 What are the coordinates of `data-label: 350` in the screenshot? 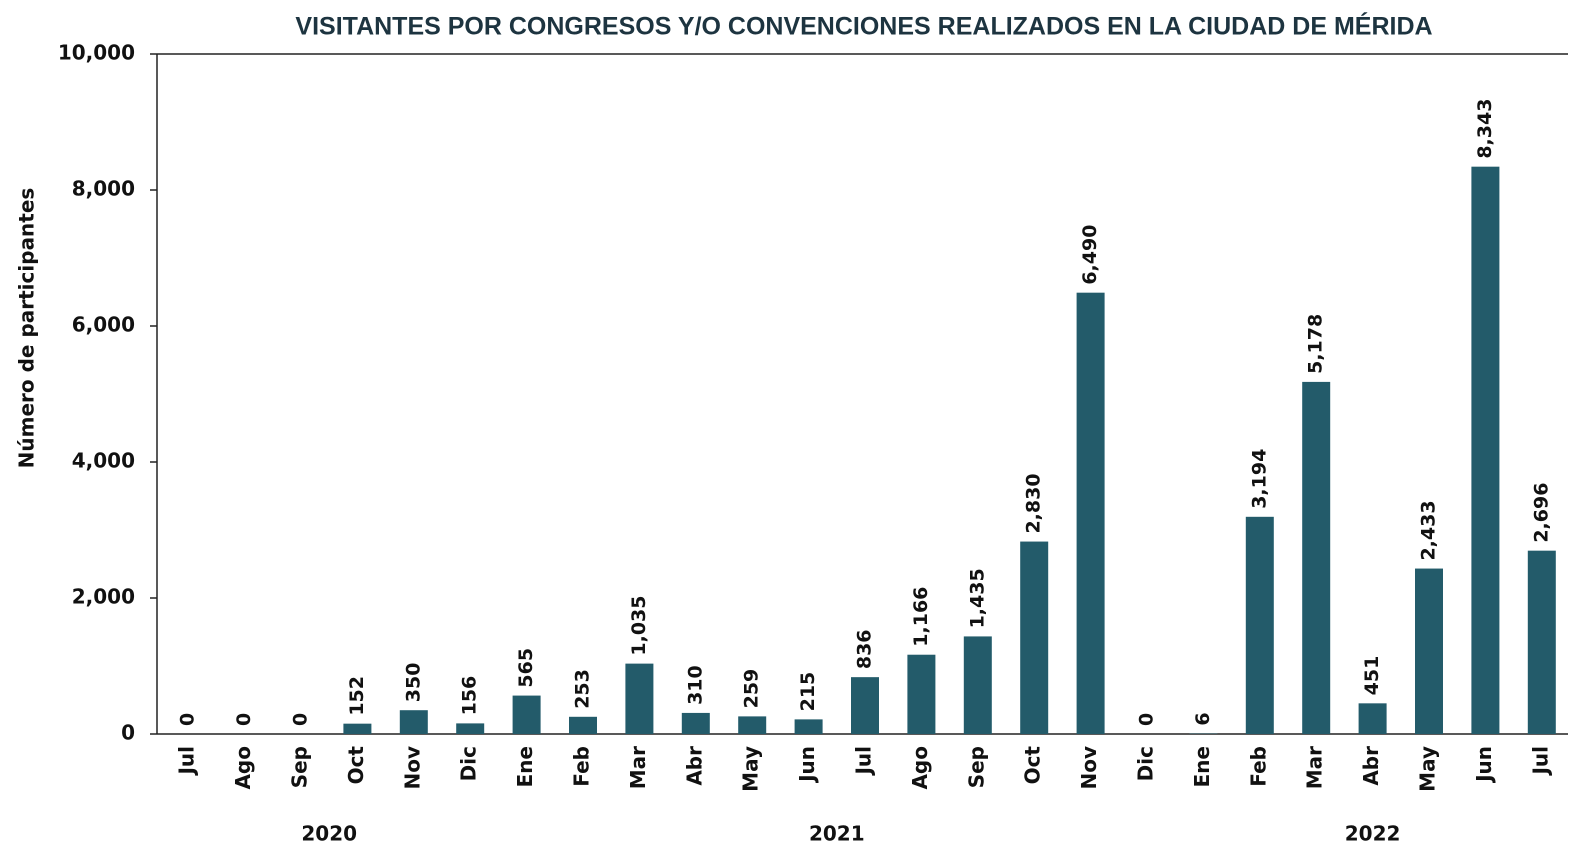 It's located at (413, 683).